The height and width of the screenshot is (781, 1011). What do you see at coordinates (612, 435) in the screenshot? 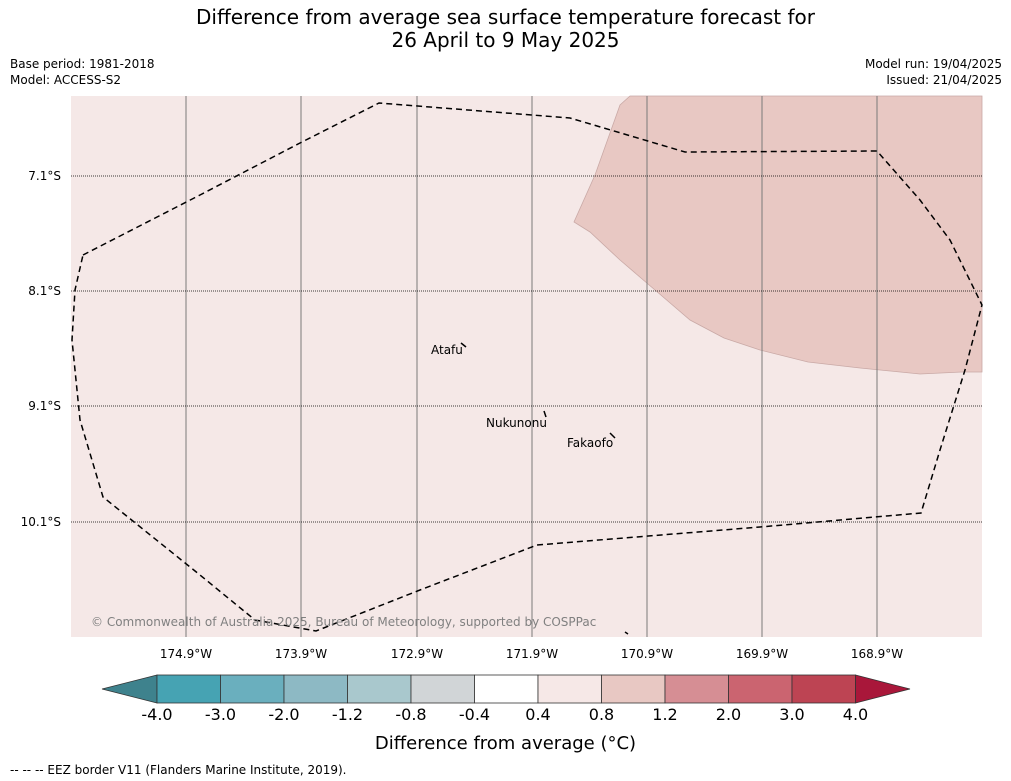
I see `fakaofo-island-shape` at bounding box center [612, 435].